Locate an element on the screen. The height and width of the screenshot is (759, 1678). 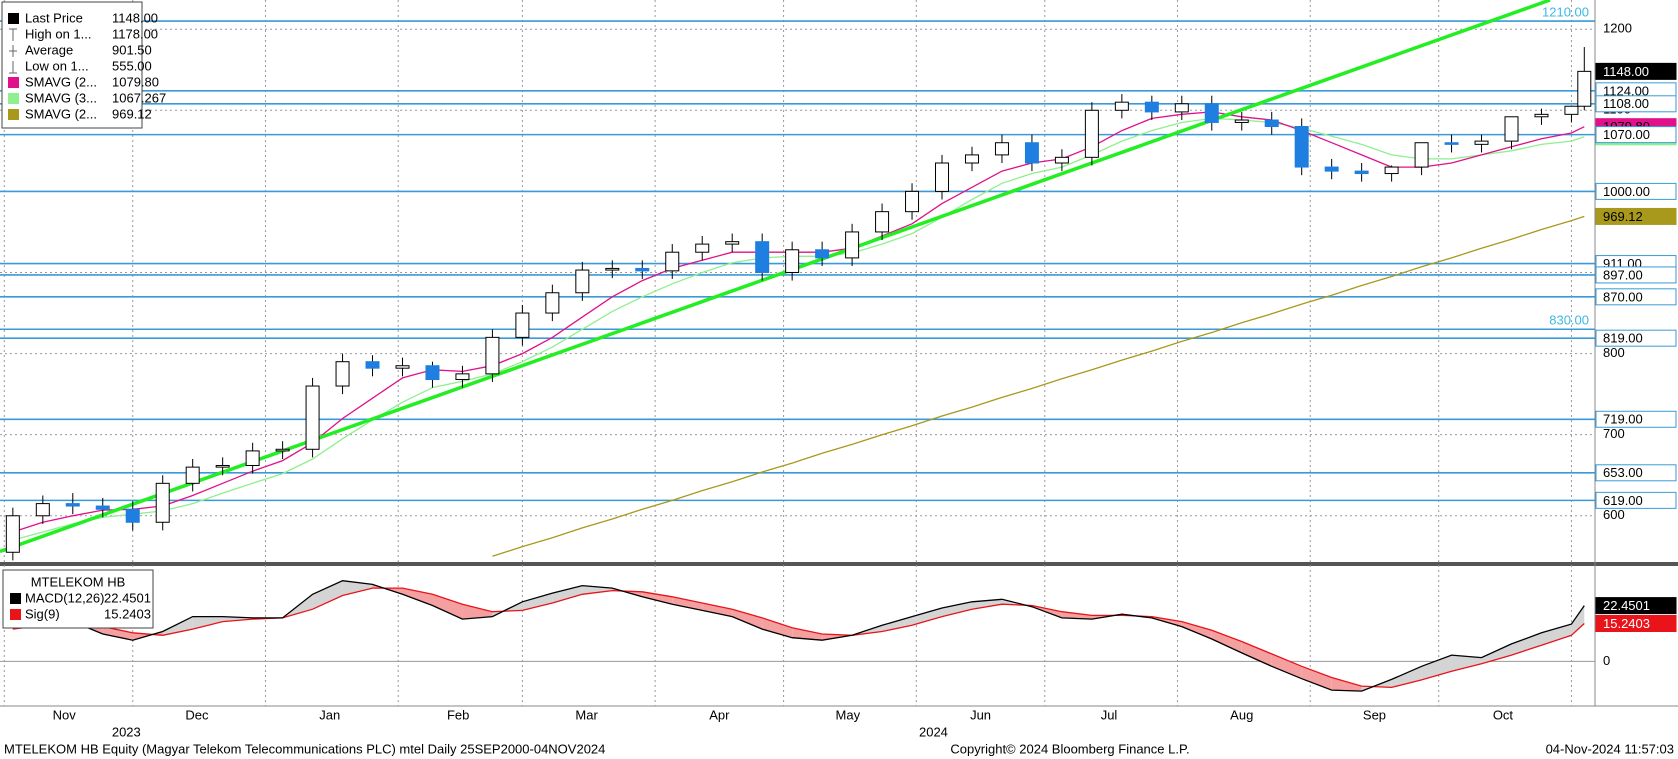
legend-label: Average is located at coordinates (49, 49).